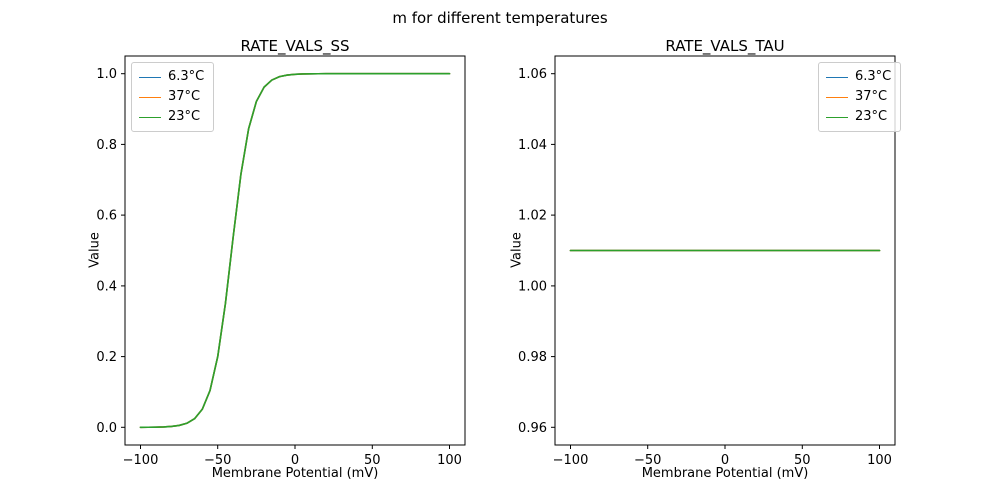 The image size is (1000, 500). Describe the element at coordinates (106, 74) in the screenshot. I see `y-tick-label: 1.0` at that location.